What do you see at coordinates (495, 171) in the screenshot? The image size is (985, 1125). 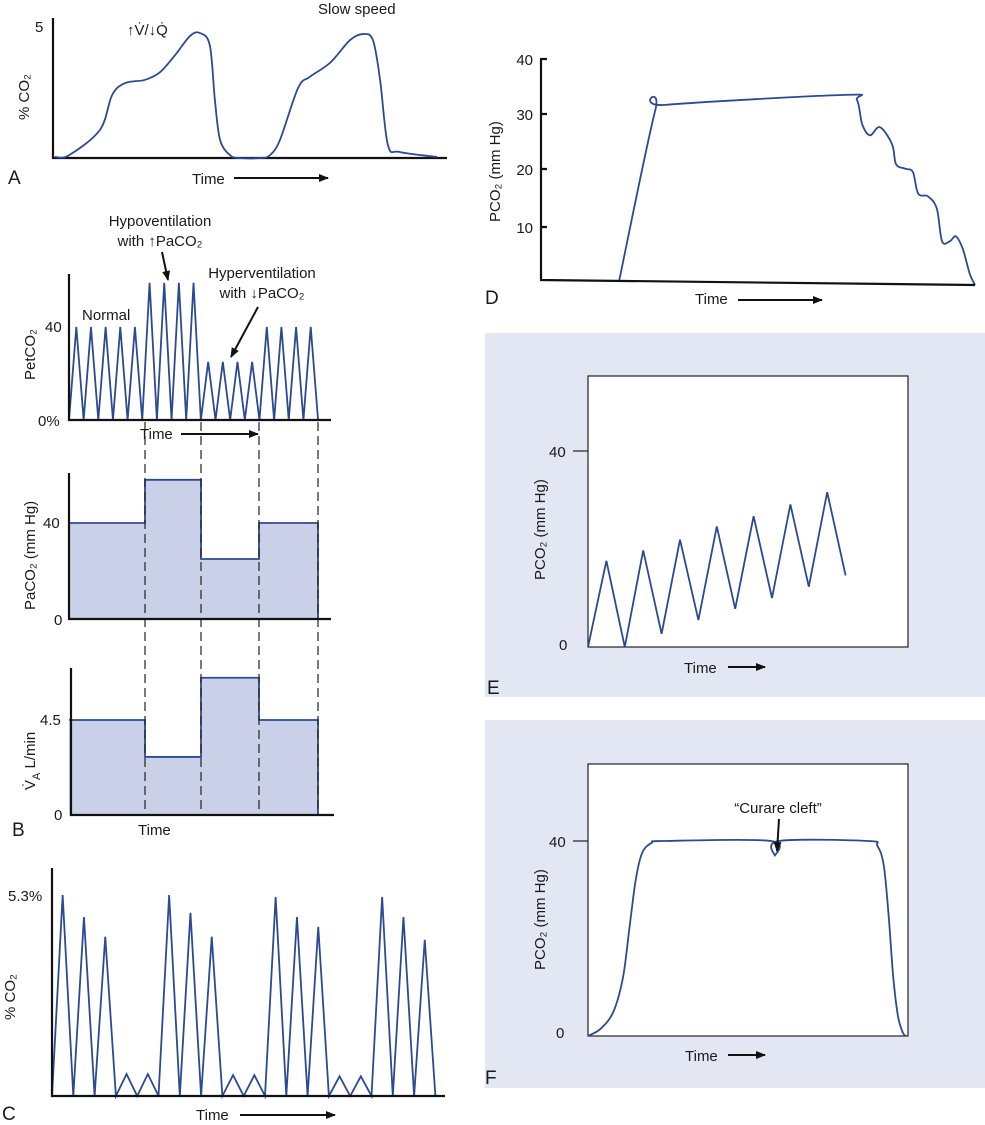 I see `panel-d-ylabel: PCO₂ (mm Hg)` at bounding box center [495, 171].